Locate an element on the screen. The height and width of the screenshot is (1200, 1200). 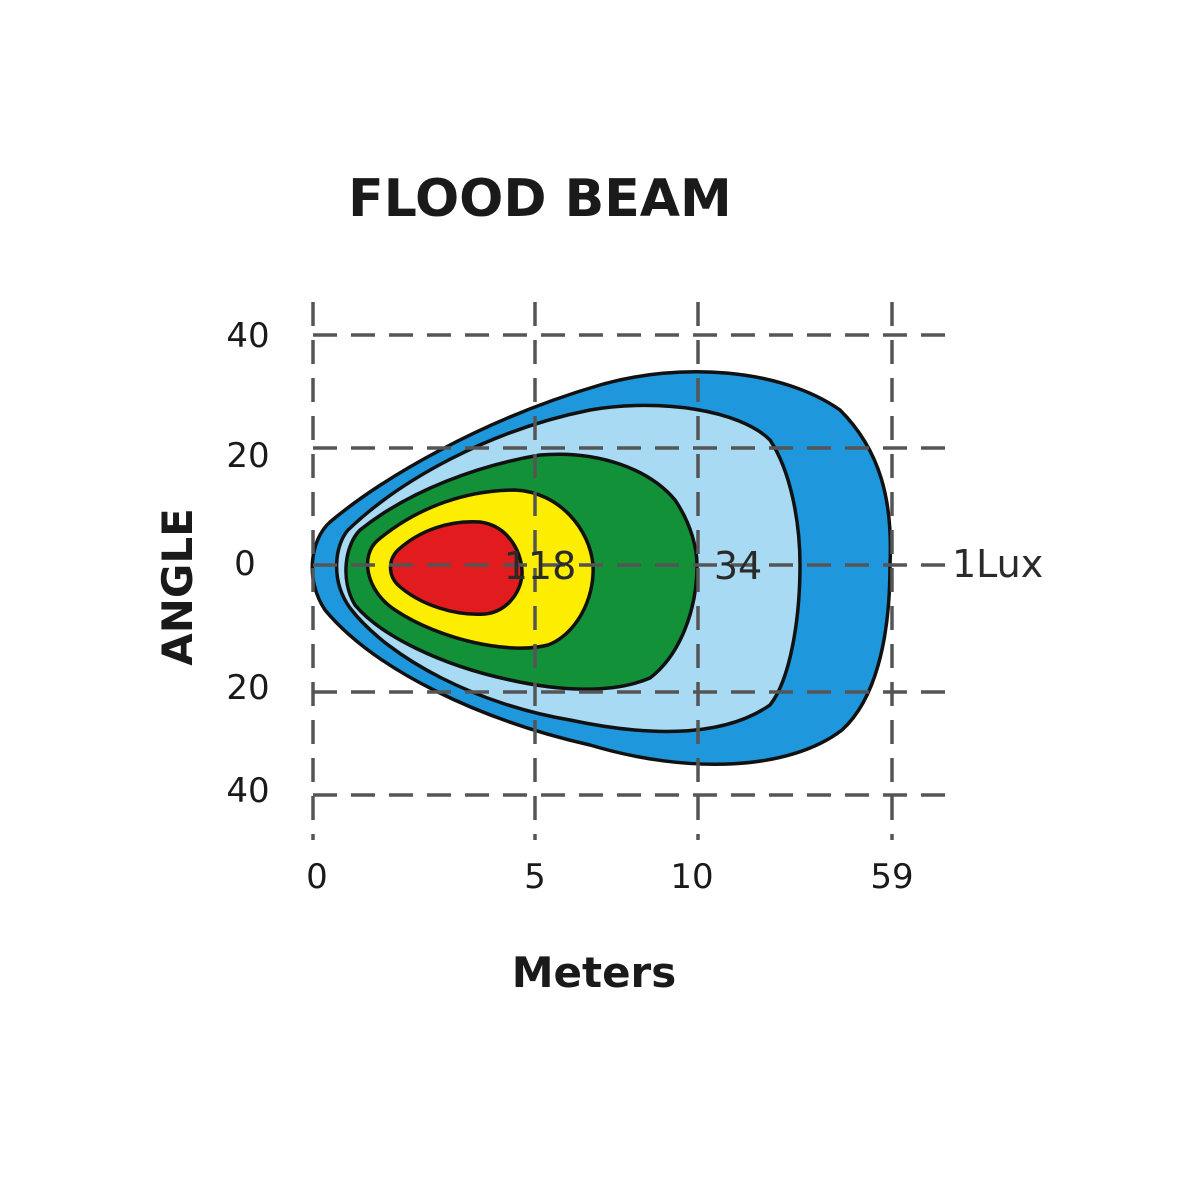
lux-label-118: 118 is located at coordinates (540, 566).